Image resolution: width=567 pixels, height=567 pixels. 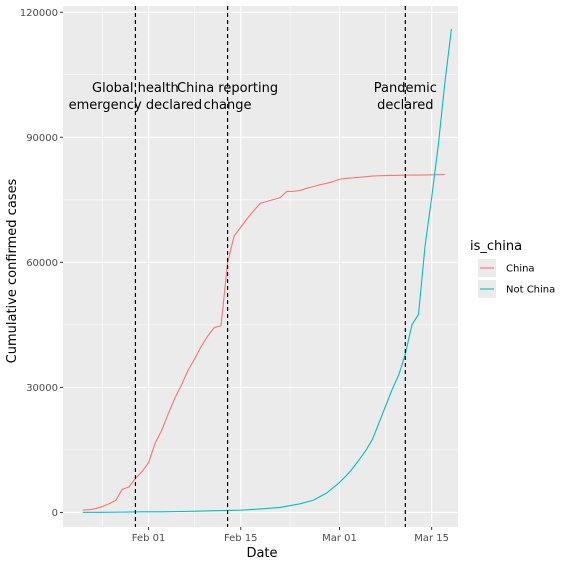 What do you see at coordinates (530, 290) in the screenshot?
I see `legend-label: Not China` at bounding box center [530, 290].